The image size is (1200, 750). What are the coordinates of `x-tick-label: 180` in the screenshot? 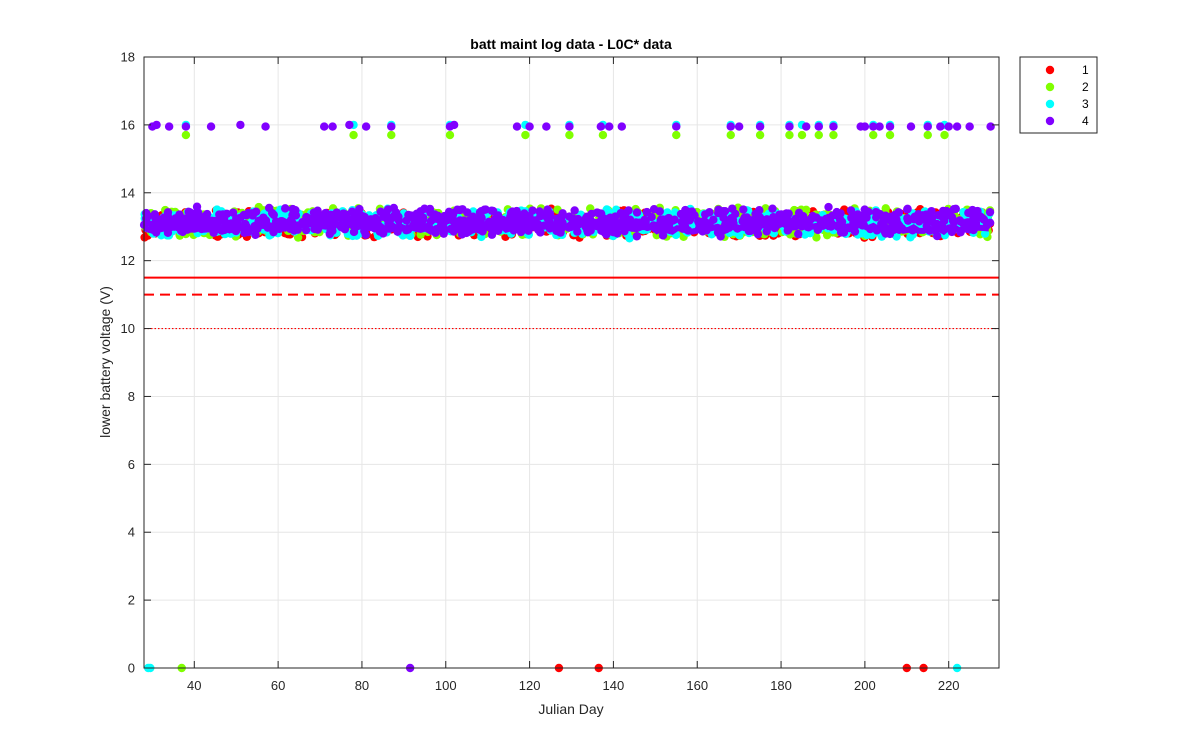 It's located at (781, 685).